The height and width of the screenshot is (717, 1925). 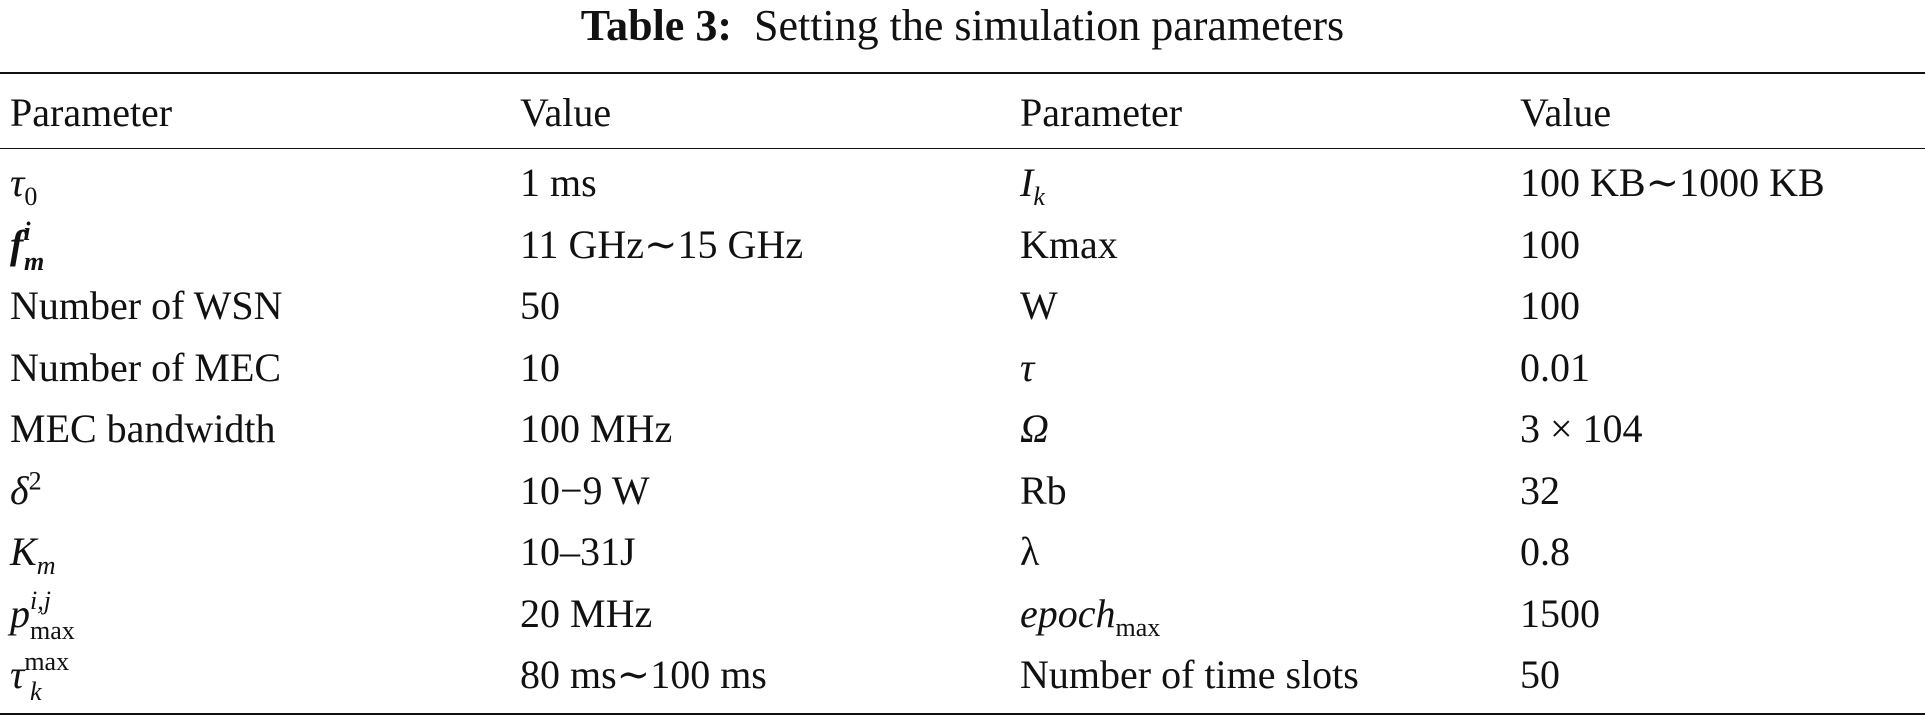 What do you see at coordinates (1566, 112) in the screenshot?
I see `header-value-right: Value` at bounding box center [1566, 112].